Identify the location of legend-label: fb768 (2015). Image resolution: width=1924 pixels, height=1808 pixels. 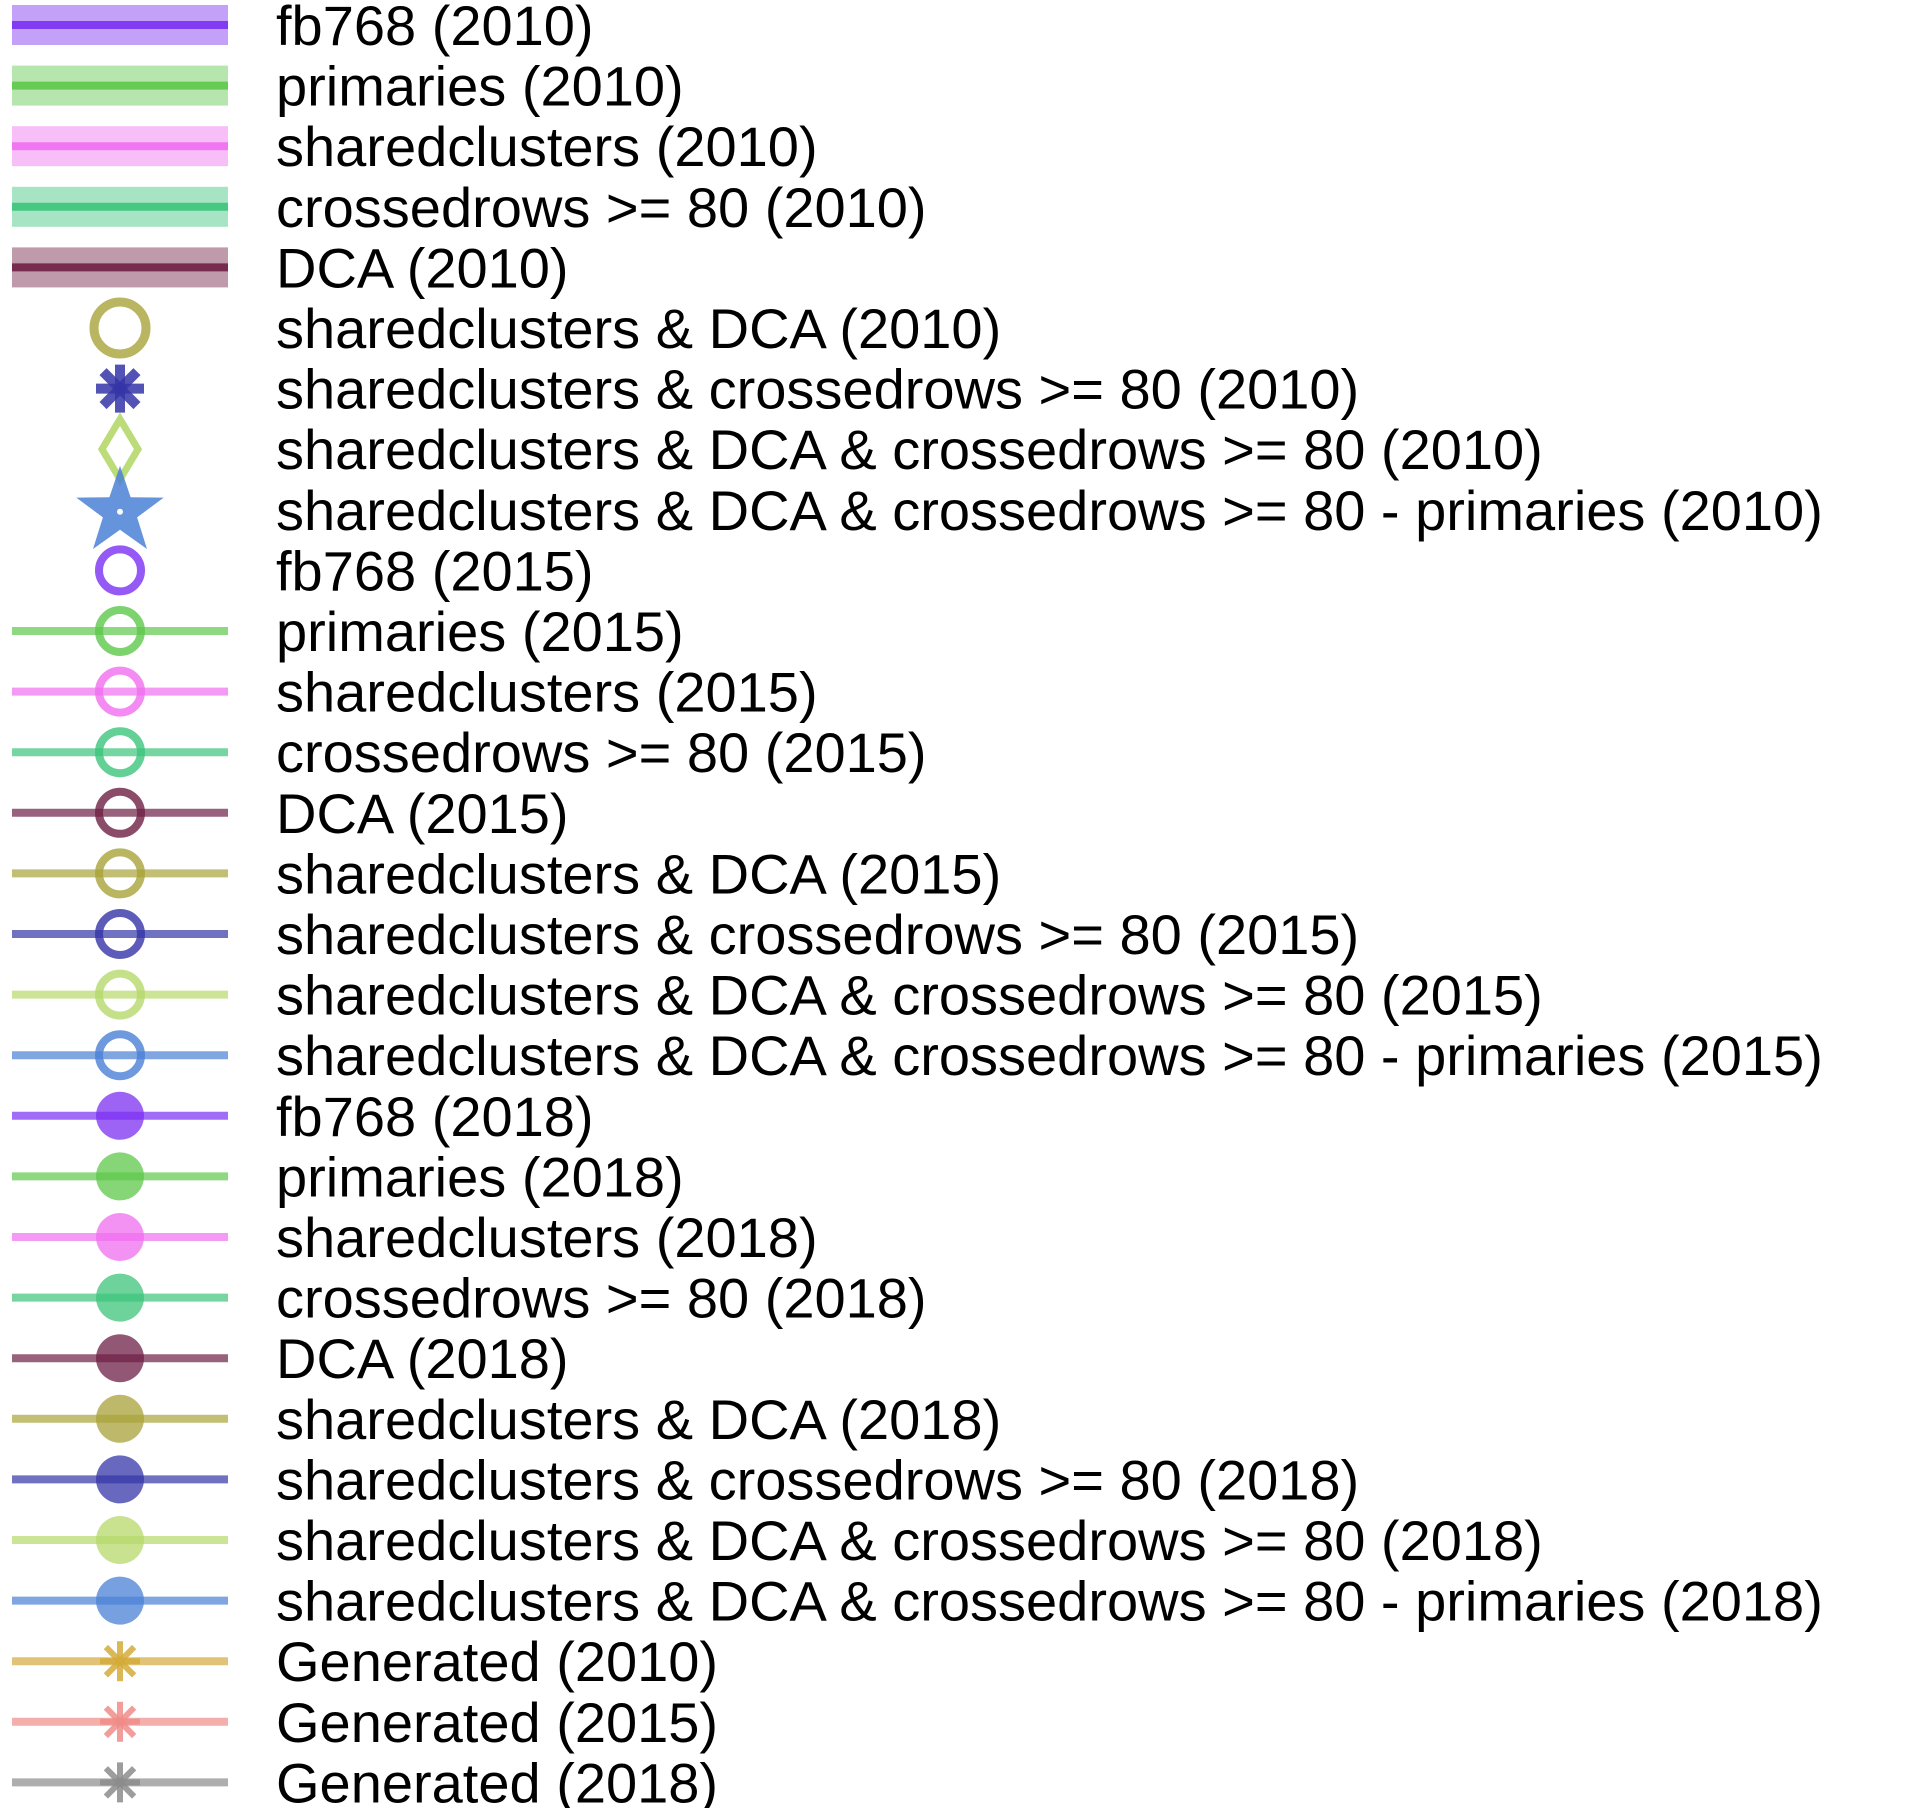
(435, 570).